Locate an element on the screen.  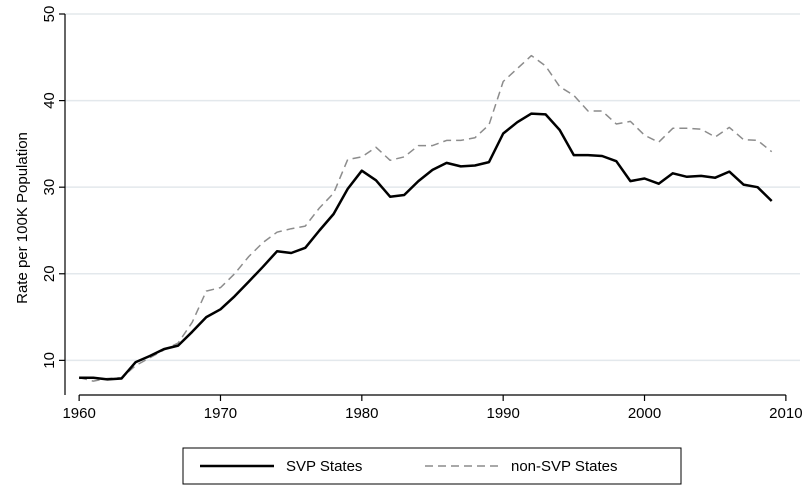
x-tick-label-2010: 2010 is located at coordinates (785, 413).